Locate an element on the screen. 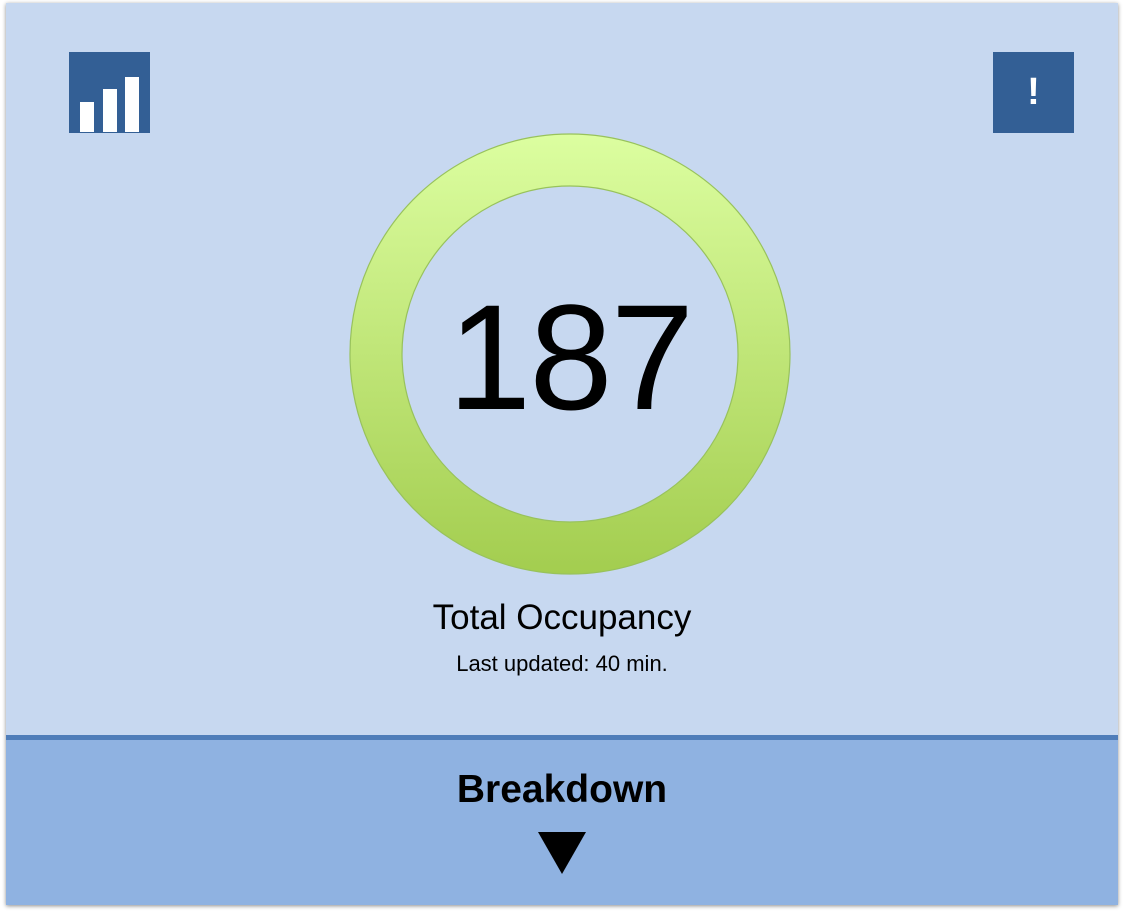  exclamation-icon: ! is located at coordinates (1033, 92).